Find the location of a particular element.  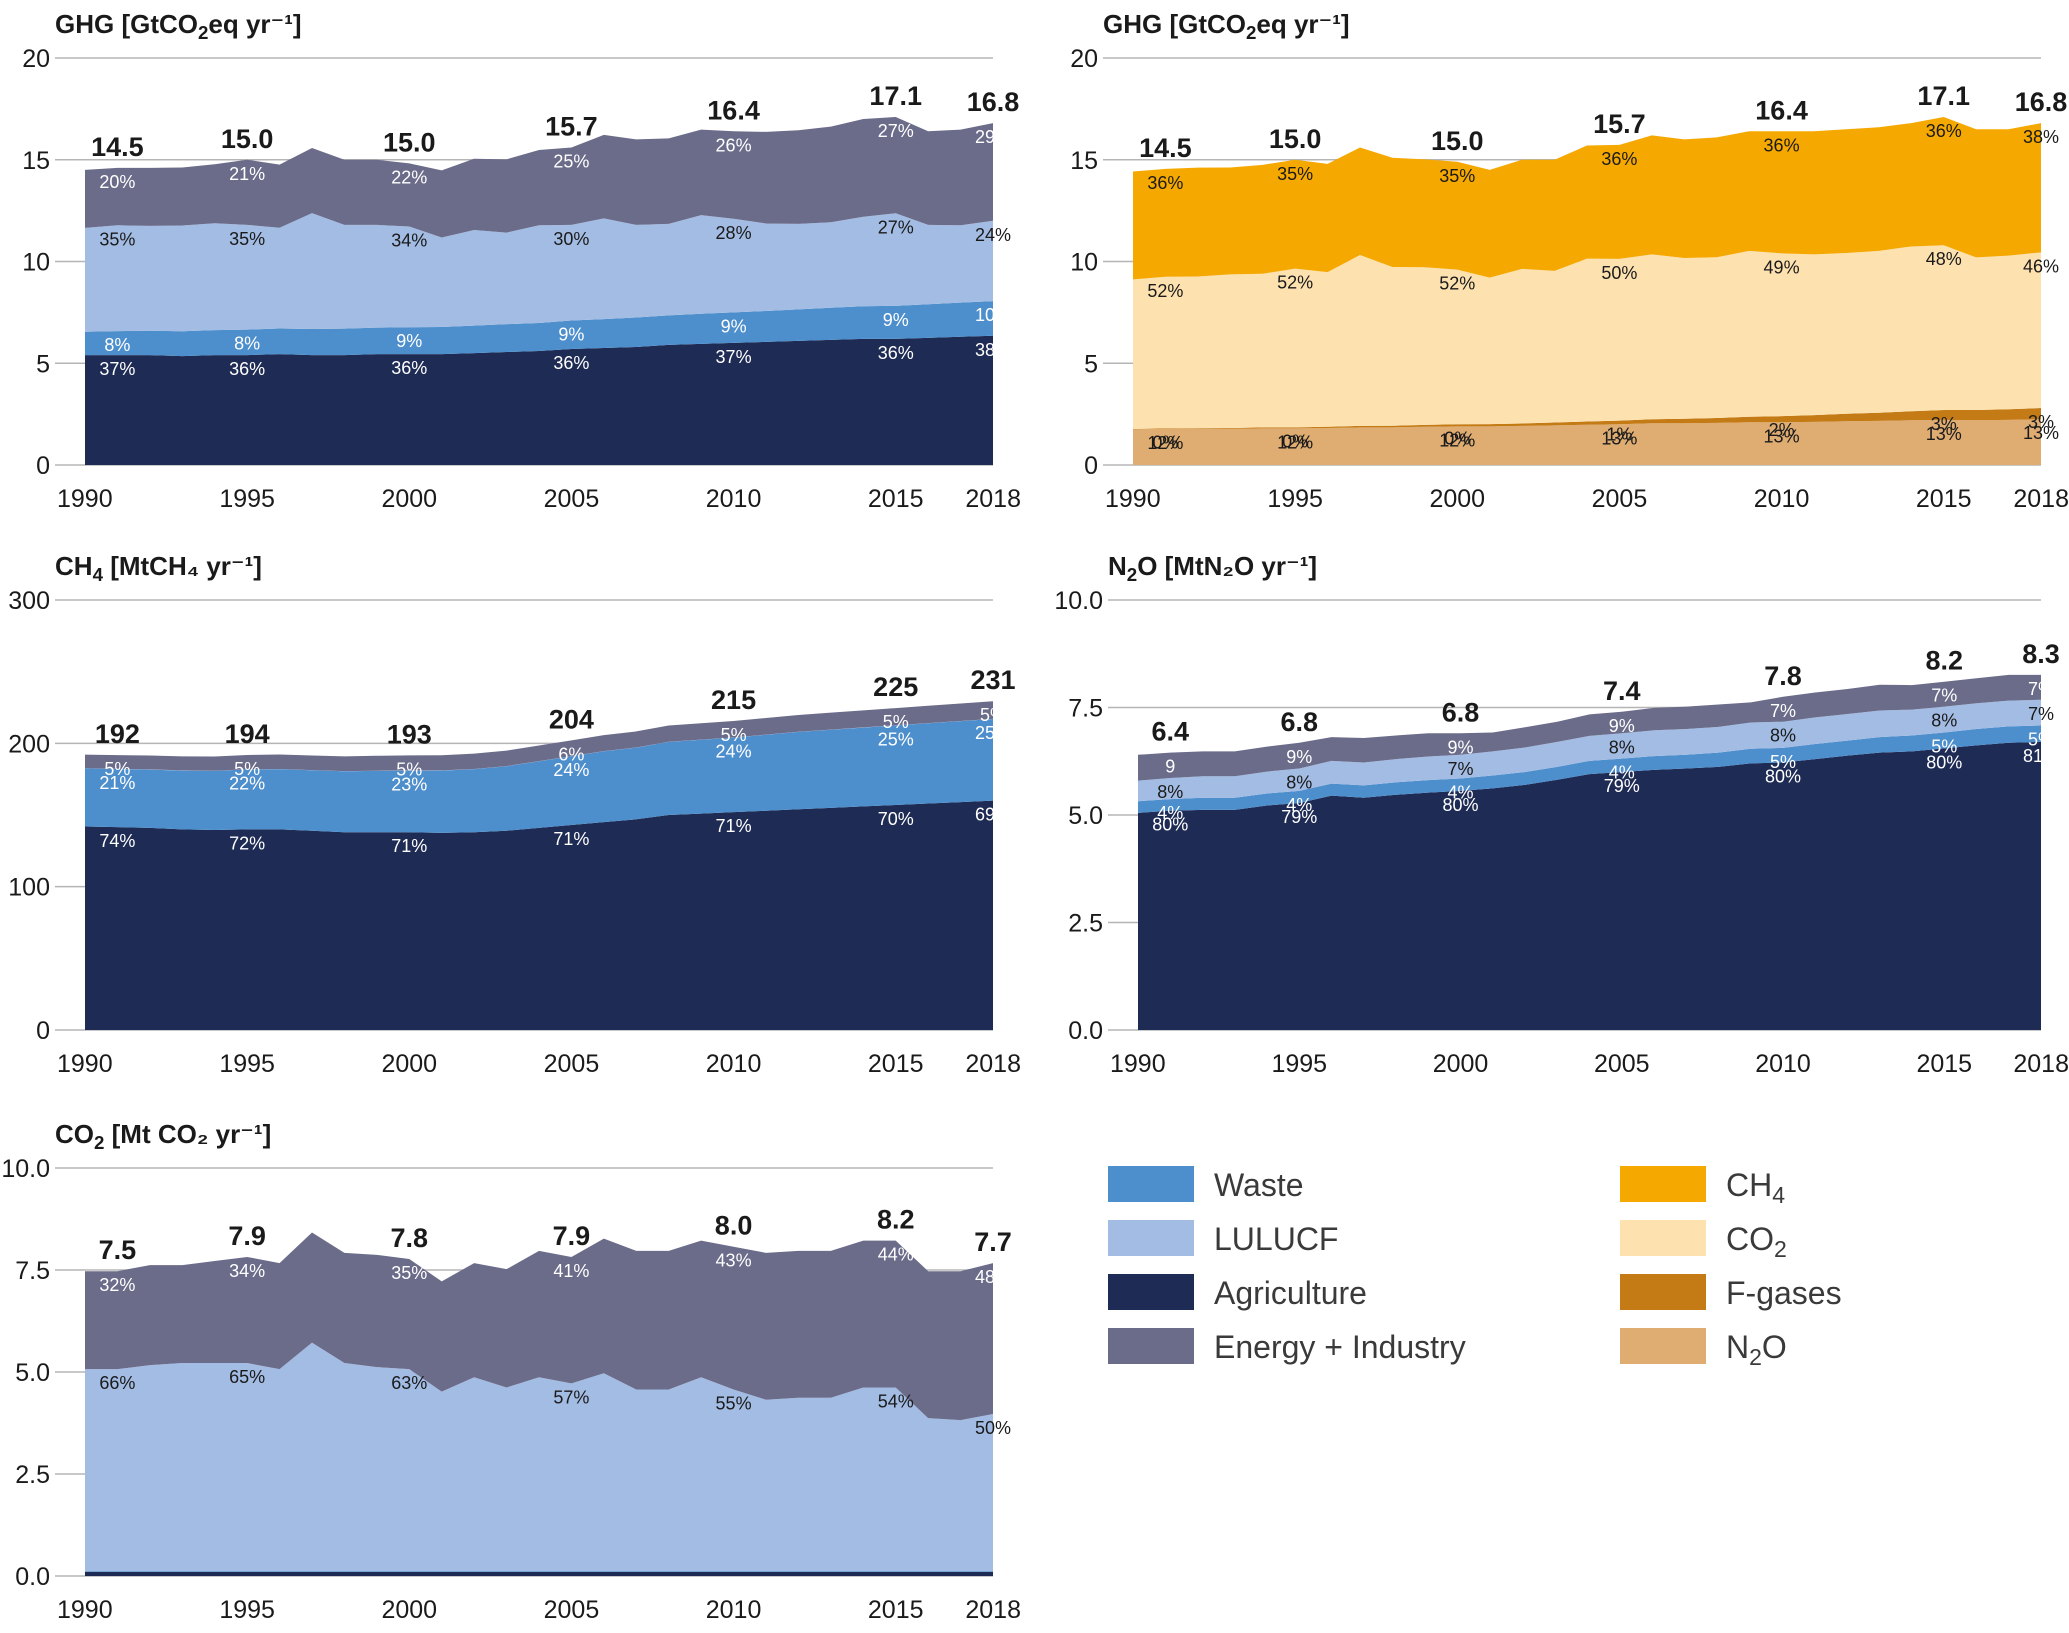

share-label: 55% is located at coordinates (734, 1404).